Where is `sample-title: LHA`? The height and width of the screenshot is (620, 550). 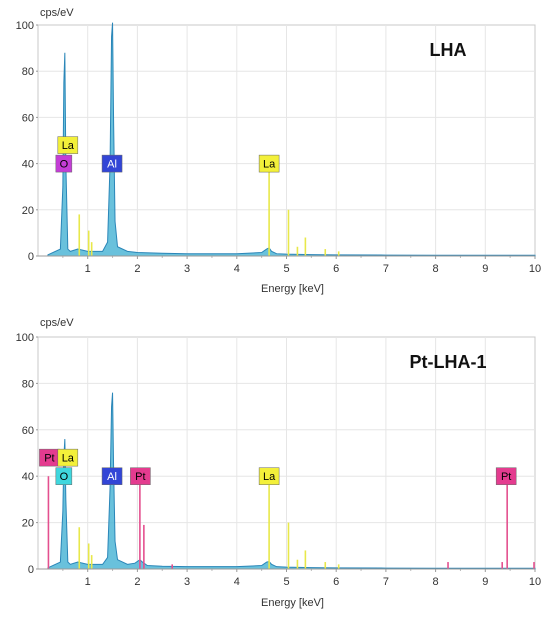
sample-title: LHA is located at coordinates (448, 50).